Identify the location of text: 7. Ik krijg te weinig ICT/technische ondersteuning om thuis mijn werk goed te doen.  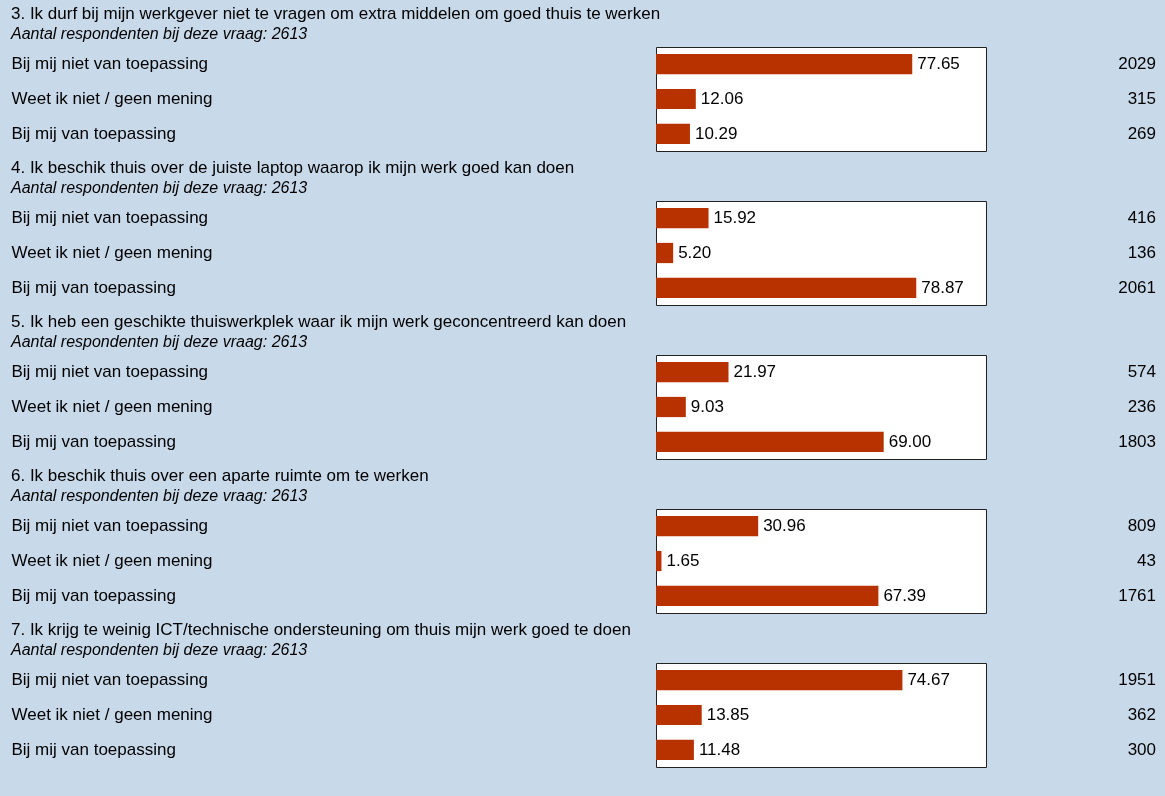
(321, 629).